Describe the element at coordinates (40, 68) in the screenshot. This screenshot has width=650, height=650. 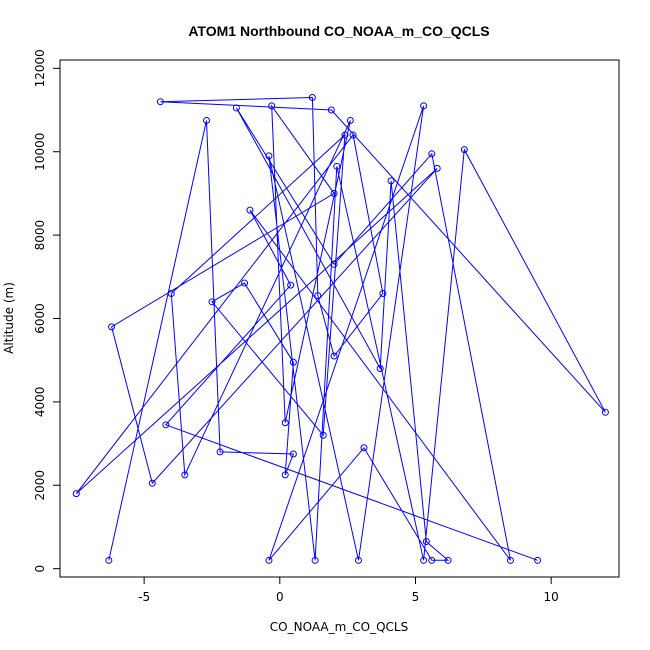
I see `y-tick-label: 12000` at that location.